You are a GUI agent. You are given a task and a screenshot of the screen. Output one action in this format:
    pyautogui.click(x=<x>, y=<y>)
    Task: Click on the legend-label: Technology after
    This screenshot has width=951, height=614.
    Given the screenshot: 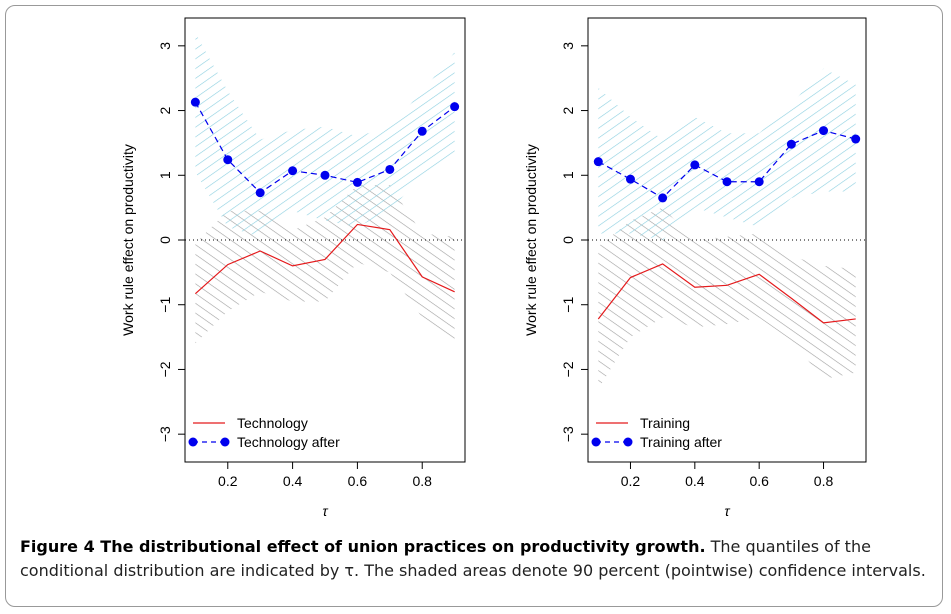 What is the action you would take?
    pyautogui.click(x=288, y=442)
    